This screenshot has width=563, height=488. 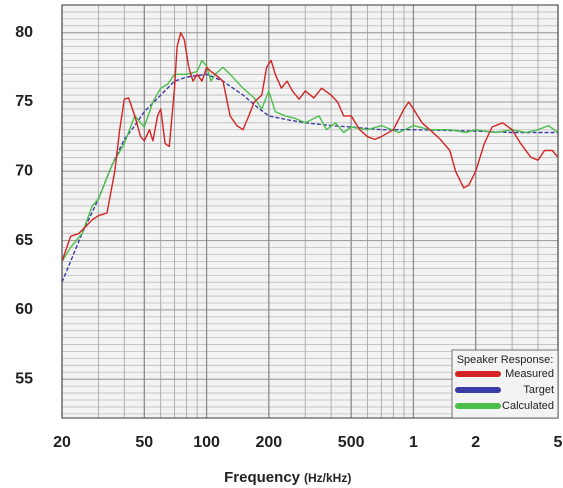 What do you see at coordinates (505, 360) in the screenshot?
I see `legend-title: Speaker Response:` at bounding box center [505, 360].